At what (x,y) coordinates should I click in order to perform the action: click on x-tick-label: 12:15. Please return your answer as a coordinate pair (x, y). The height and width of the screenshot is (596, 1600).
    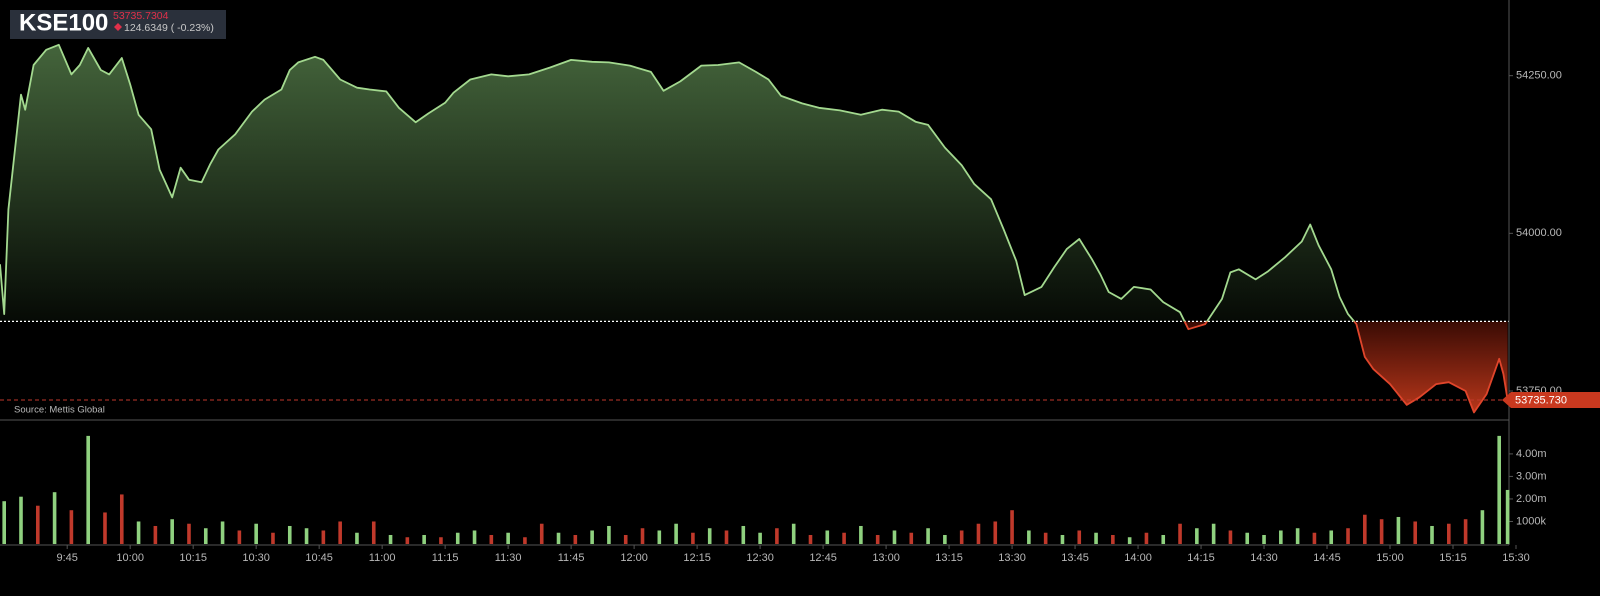
    Looking at the image, I should click on (697, 558).